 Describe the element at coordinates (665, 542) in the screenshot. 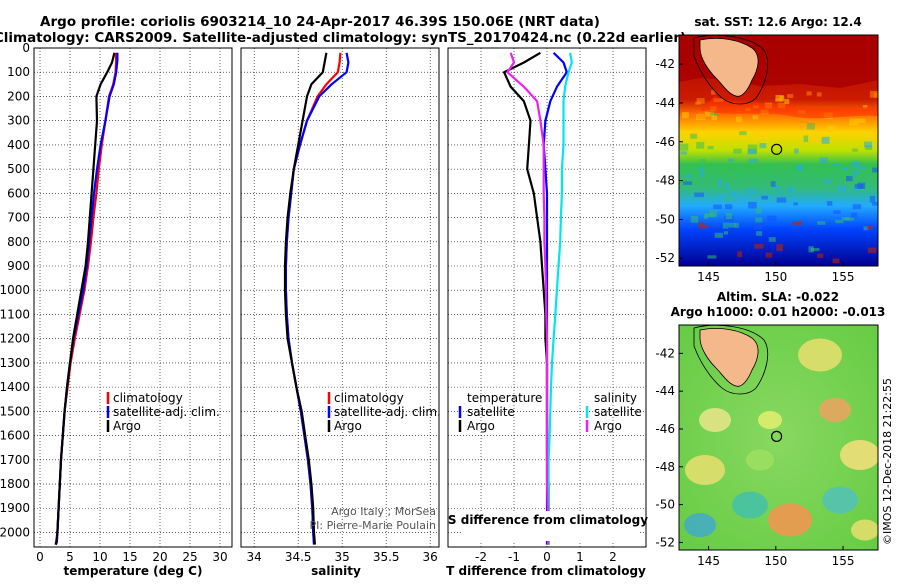

I see `latitude-tick-label: -52` at that location.